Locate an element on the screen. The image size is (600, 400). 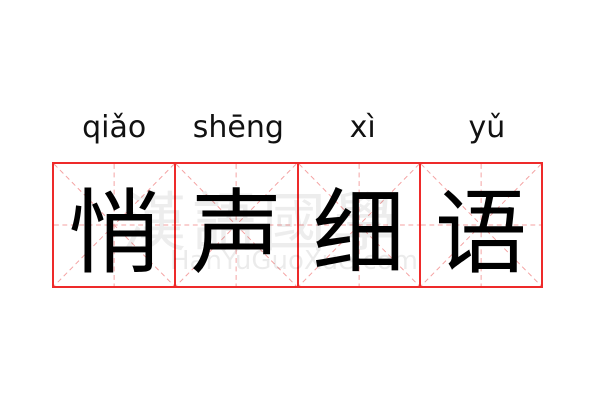
character-cell: 语 is located at coordinates (480, 225).